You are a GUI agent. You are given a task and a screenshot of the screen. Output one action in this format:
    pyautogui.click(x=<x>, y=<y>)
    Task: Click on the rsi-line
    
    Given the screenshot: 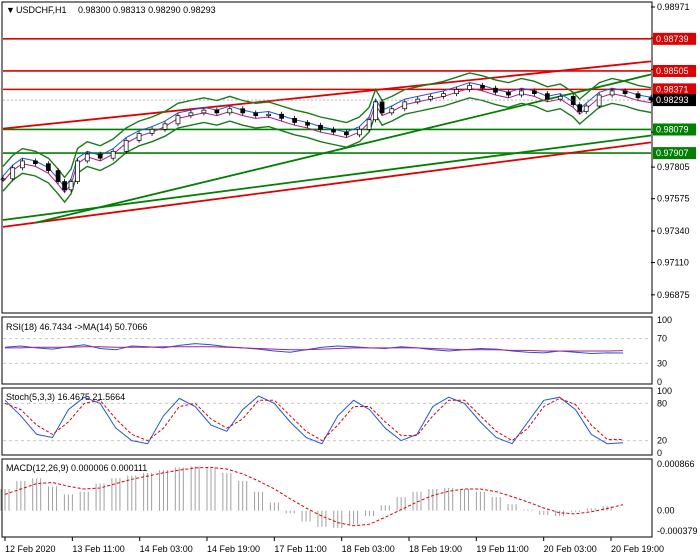 What is the action you would take?
    pyautogui.click(x=314, y=349)
    